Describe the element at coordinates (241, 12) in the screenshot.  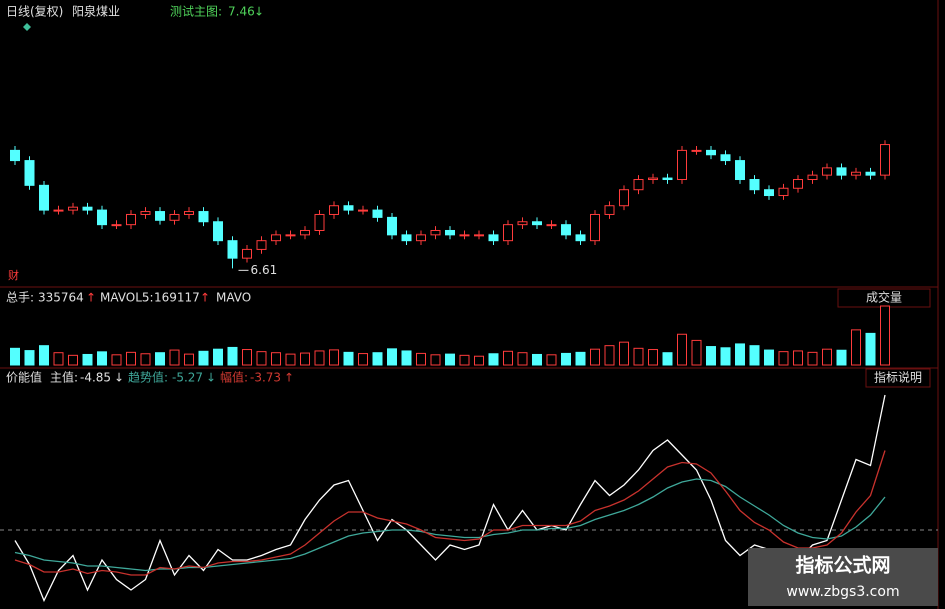
I see `main-value: 7.46` at that location.